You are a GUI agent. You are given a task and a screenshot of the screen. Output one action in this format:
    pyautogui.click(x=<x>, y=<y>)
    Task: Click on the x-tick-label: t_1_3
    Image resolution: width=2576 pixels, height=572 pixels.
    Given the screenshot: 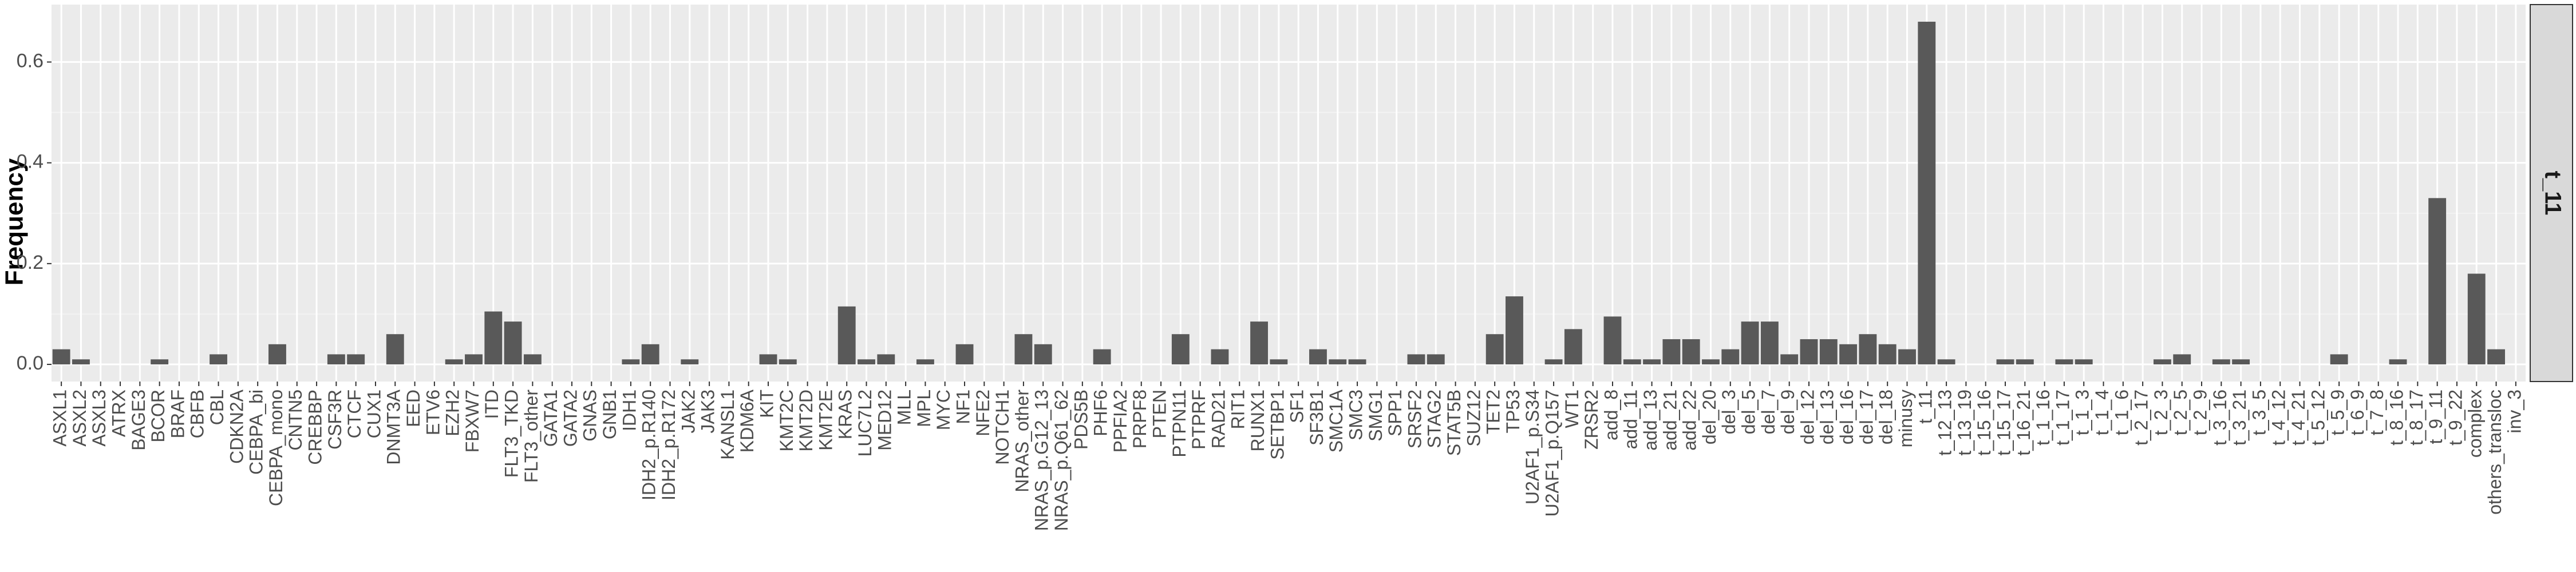 What is the action you would take?
    pyautogui.click(x=2082, y=412)
    